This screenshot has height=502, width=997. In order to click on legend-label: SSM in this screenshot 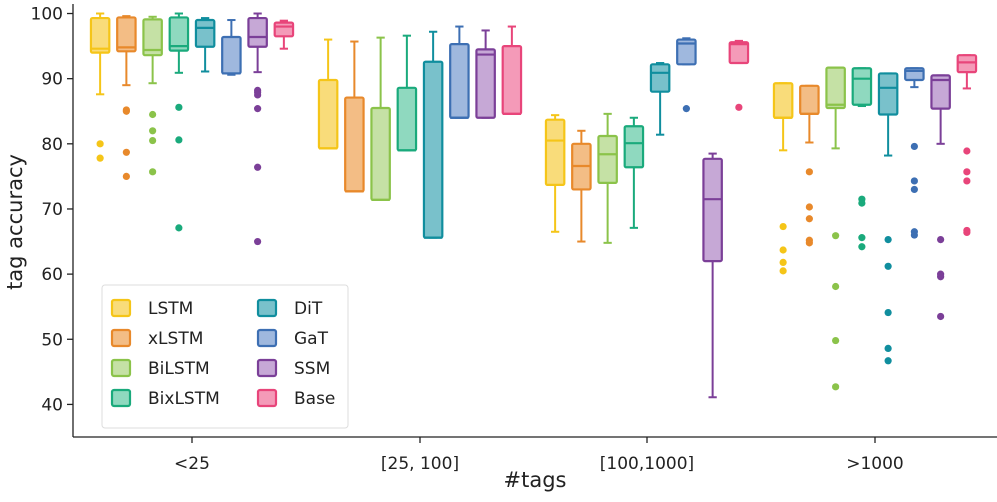, I will do `click(312, 369)`.